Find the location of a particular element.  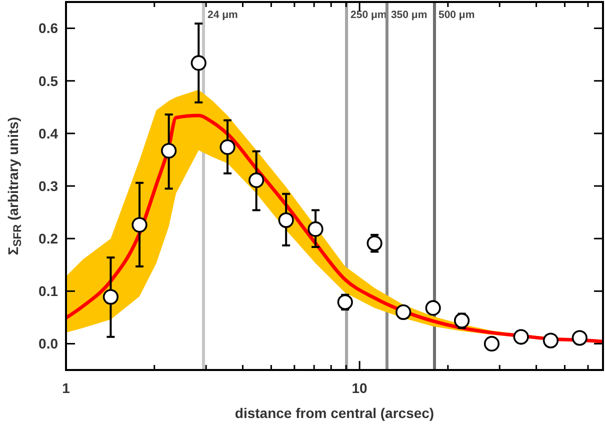

y-tick-label: 0.1 is located at coordinates (48, 291).